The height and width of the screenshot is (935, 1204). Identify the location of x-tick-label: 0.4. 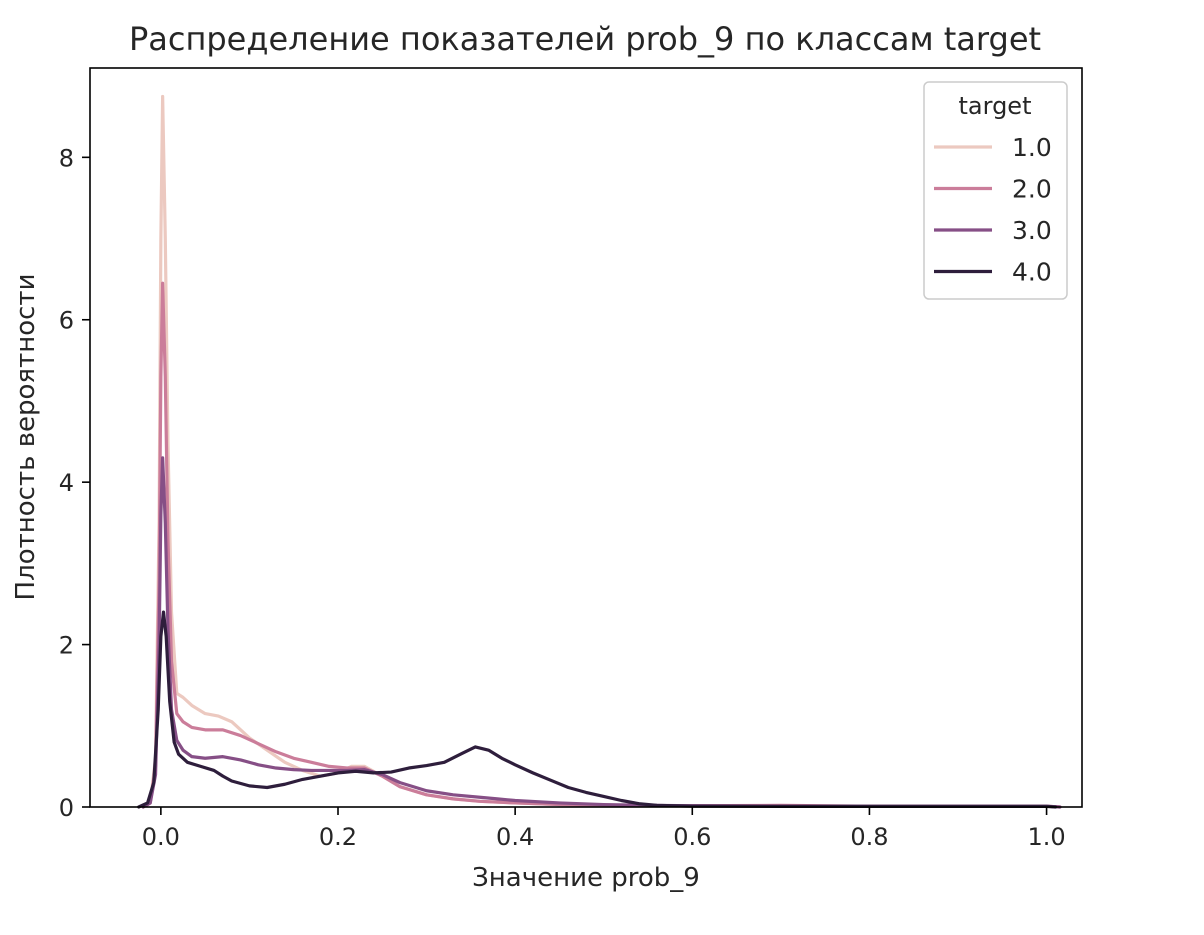
(515, 837).